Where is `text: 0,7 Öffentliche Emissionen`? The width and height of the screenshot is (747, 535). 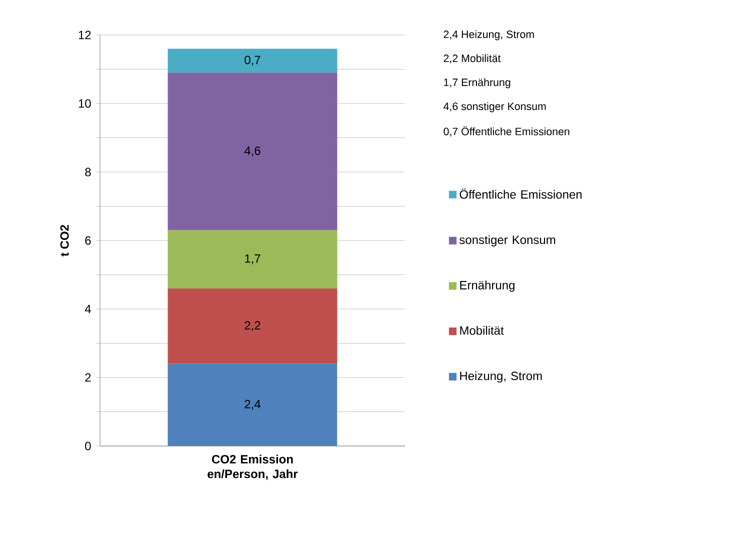 text: 0,7 Öffentliche Emissionen is located at coordinates (507, 131).